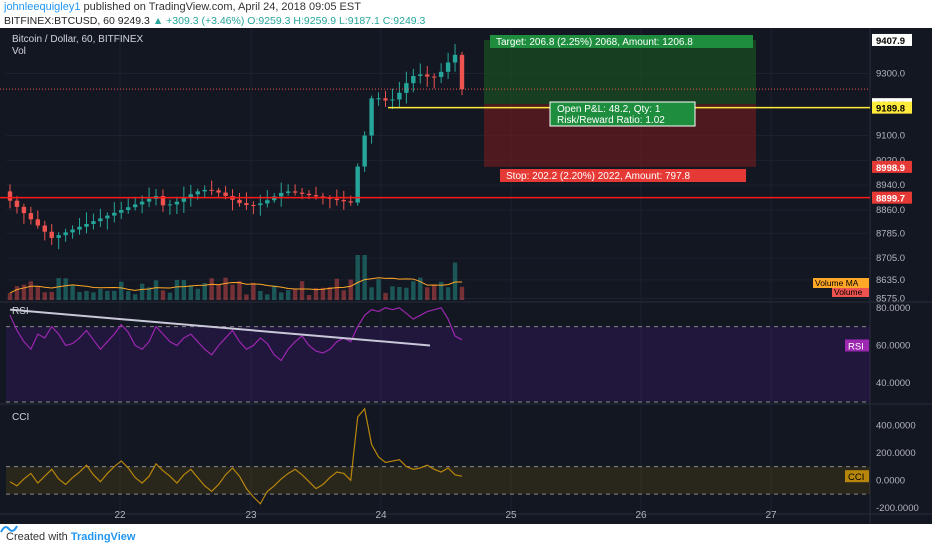  What do you see at coordinates (890, 233) in the screenshot?
I see `price-tick-label: 8785.0` at bounding box center [890, 233].